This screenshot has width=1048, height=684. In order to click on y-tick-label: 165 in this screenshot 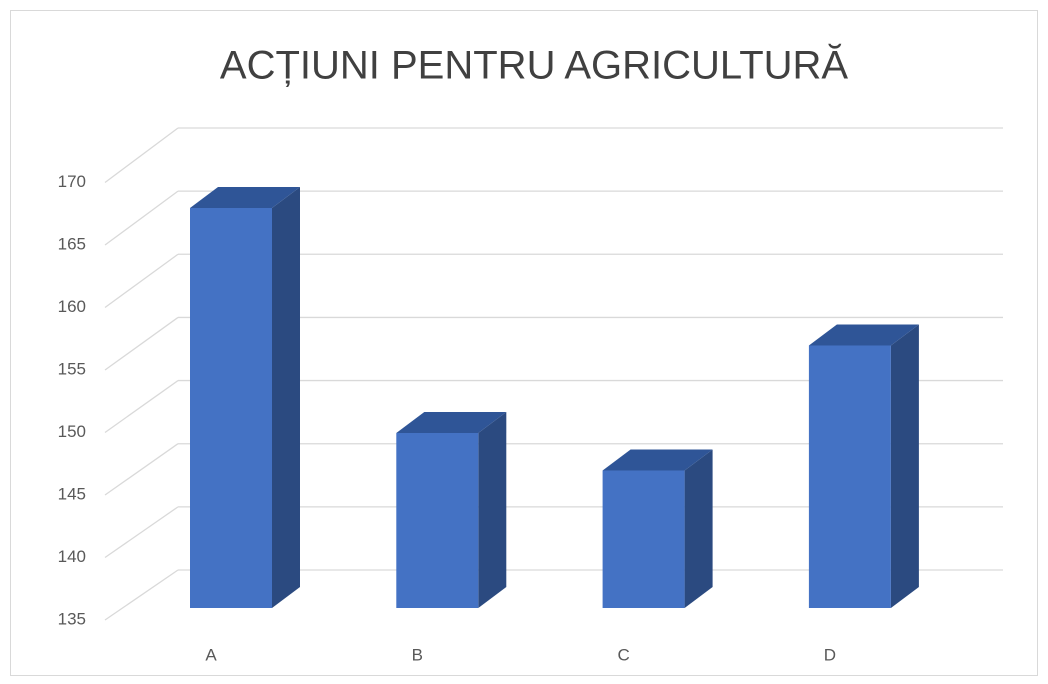, I will do `click(72, 243)`.